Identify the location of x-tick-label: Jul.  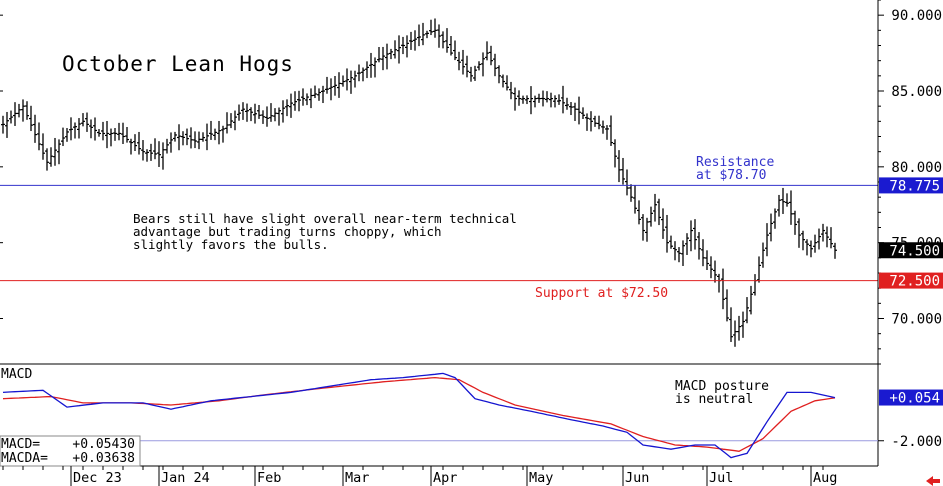
(721, 478).